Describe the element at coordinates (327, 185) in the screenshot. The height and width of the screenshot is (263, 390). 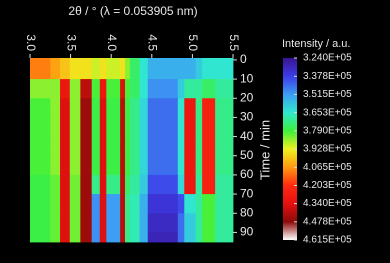
I see `colorbar-tick-label: 4.203E+05` at that location.